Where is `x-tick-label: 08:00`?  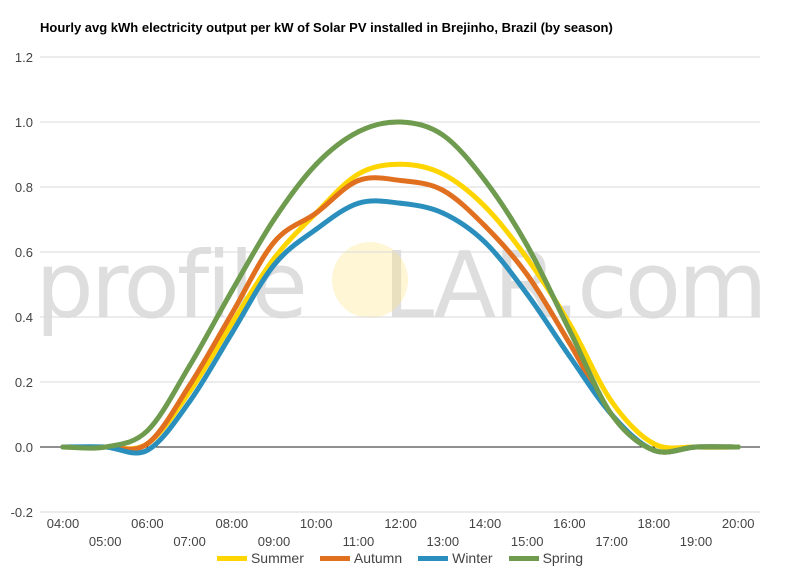
x-tick-label: 08:00 is located at coordinates (232, 523).